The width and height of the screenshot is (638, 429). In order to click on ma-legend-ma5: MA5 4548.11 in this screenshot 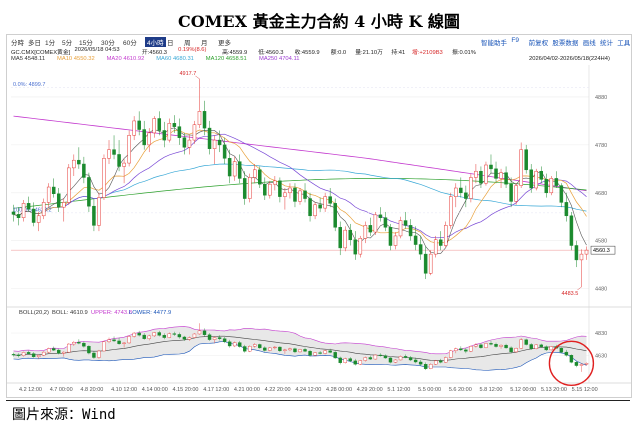, I will do `click(28, 59)`.